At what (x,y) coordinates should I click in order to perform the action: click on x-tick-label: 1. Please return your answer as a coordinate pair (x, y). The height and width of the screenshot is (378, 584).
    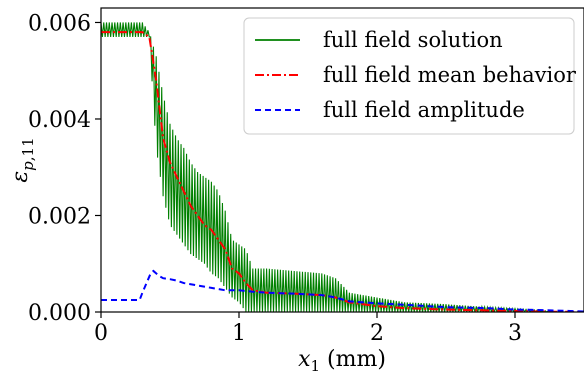
    Looking at the image, I should click on (239, 333).